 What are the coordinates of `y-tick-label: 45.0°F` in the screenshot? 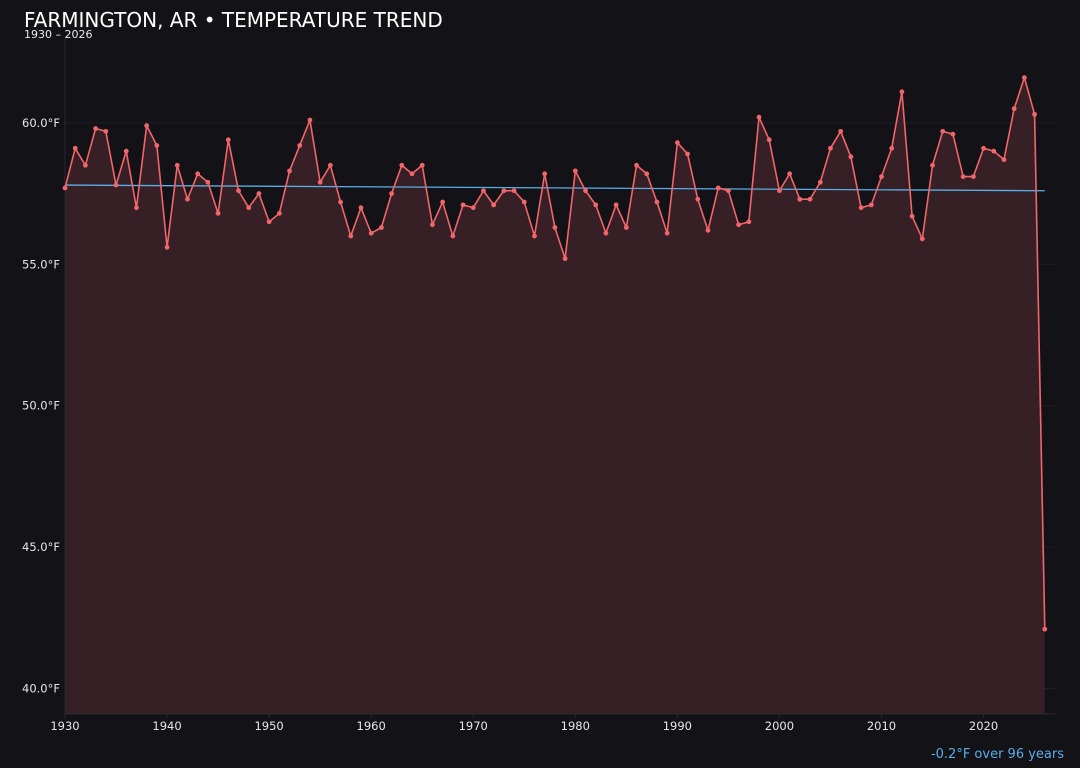 It's located at (41, 547).